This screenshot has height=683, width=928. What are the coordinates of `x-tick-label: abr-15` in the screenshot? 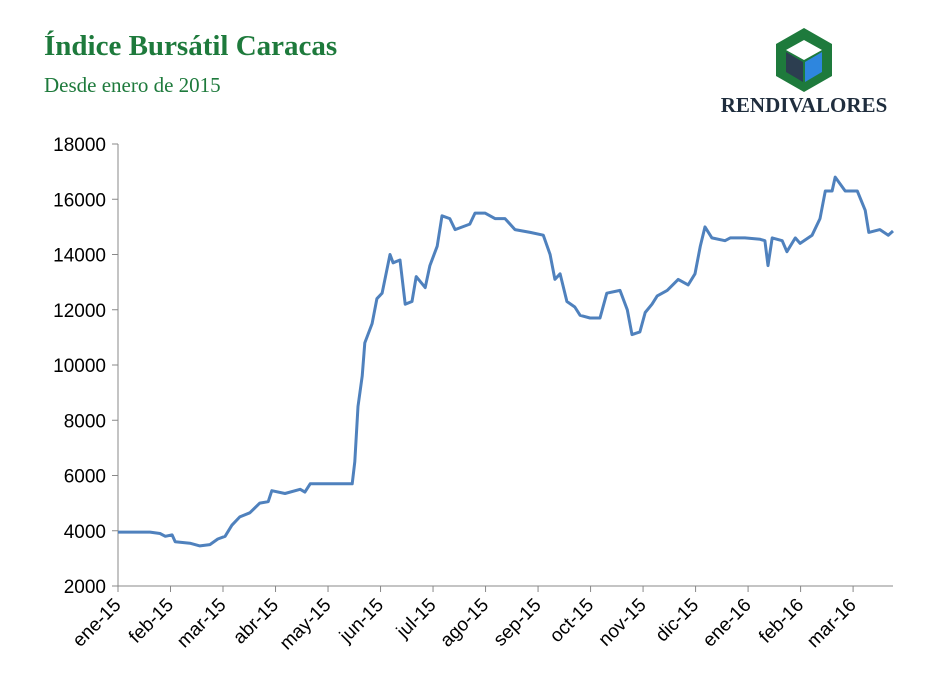 It's located at (256, 622).